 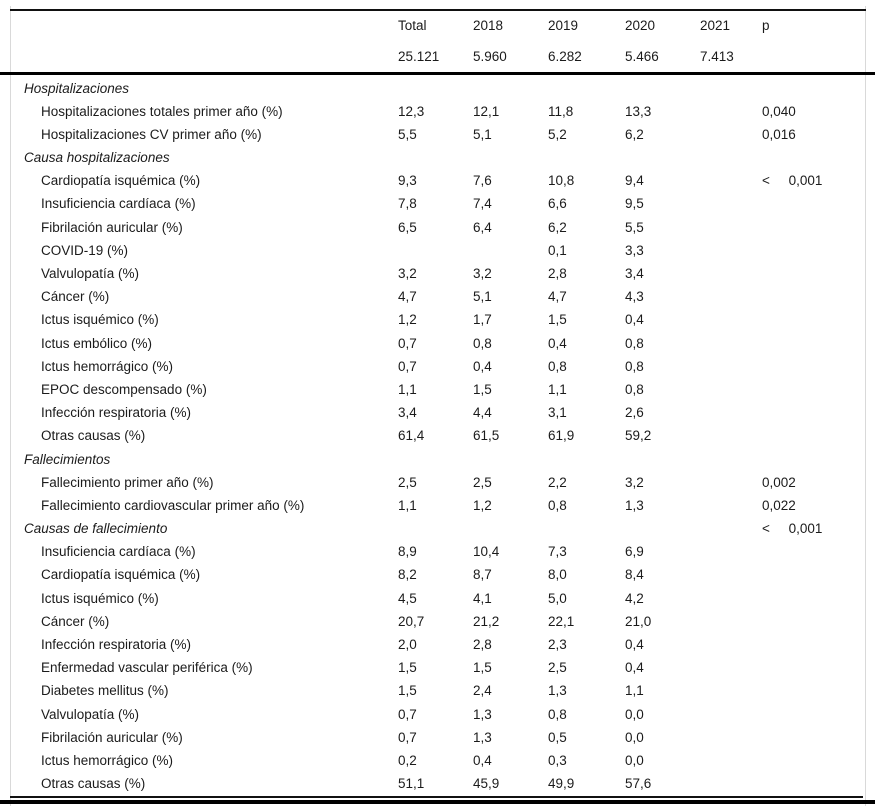 What do you see at coordinates (411, 436) in the screenshot?
I see `cell-total: 61,4` at bounding box center [411, 436].